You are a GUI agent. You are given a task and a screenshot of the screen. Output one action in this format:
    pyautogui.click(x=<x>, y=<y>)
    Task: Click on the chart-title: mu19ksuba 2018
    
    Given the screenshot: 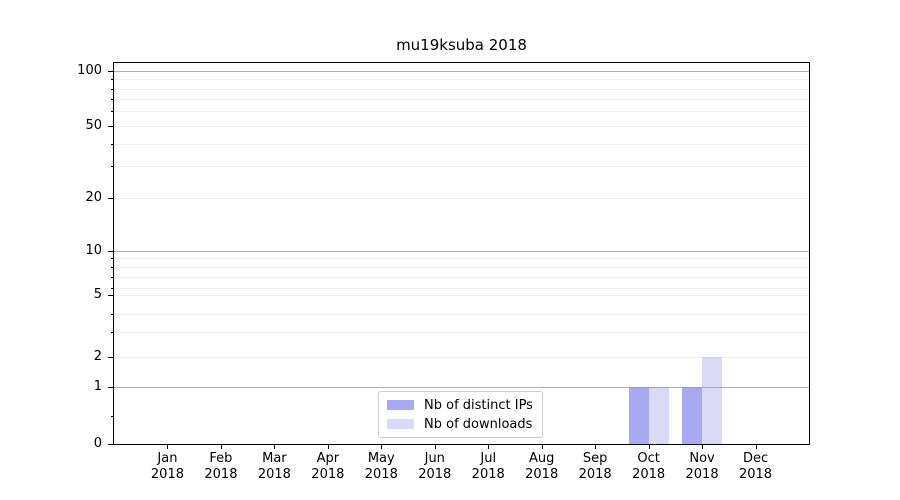 What is the action you would take?
    pyautogui.click(x=461, y=45)
    